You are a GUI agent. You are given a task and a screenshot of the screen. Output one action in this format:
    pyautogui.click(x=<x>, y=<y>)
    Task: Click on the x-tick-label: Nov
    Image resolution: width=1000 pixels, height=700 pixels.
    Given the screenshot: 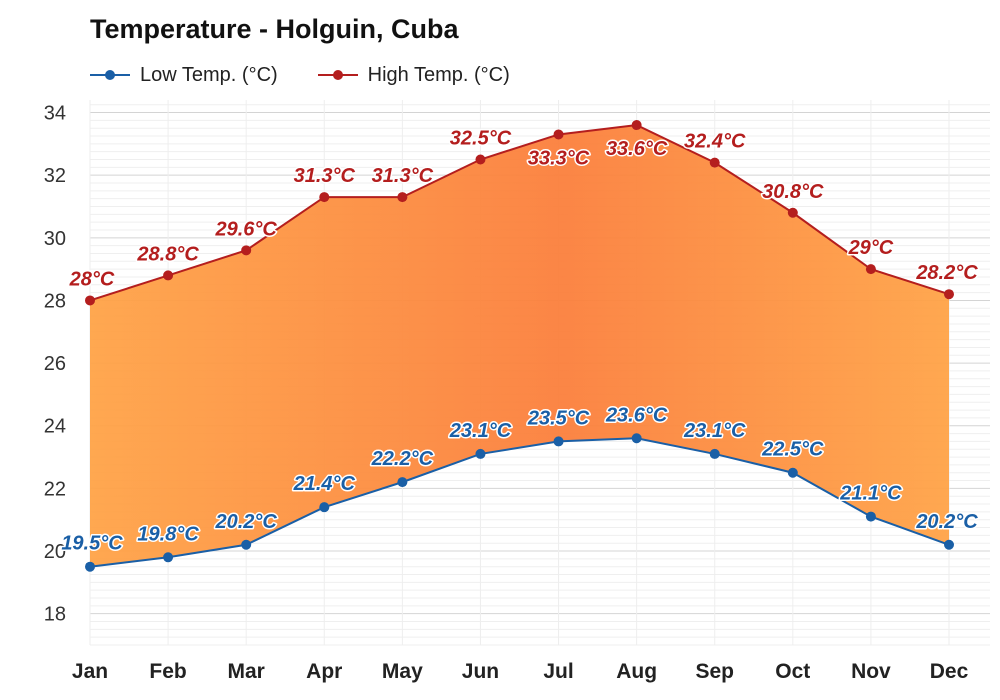 What is the action you would take?
    pyautogui.click(x=871, y=671)
    